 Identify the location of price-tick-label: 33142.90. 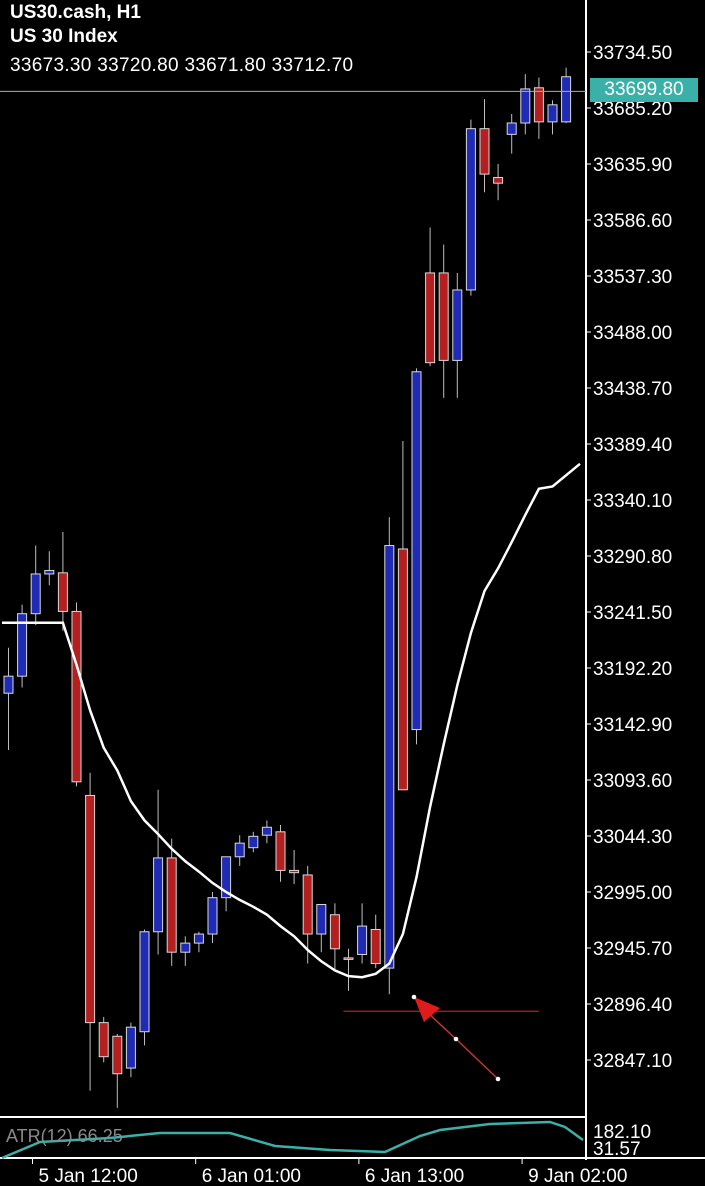
(632, 725).